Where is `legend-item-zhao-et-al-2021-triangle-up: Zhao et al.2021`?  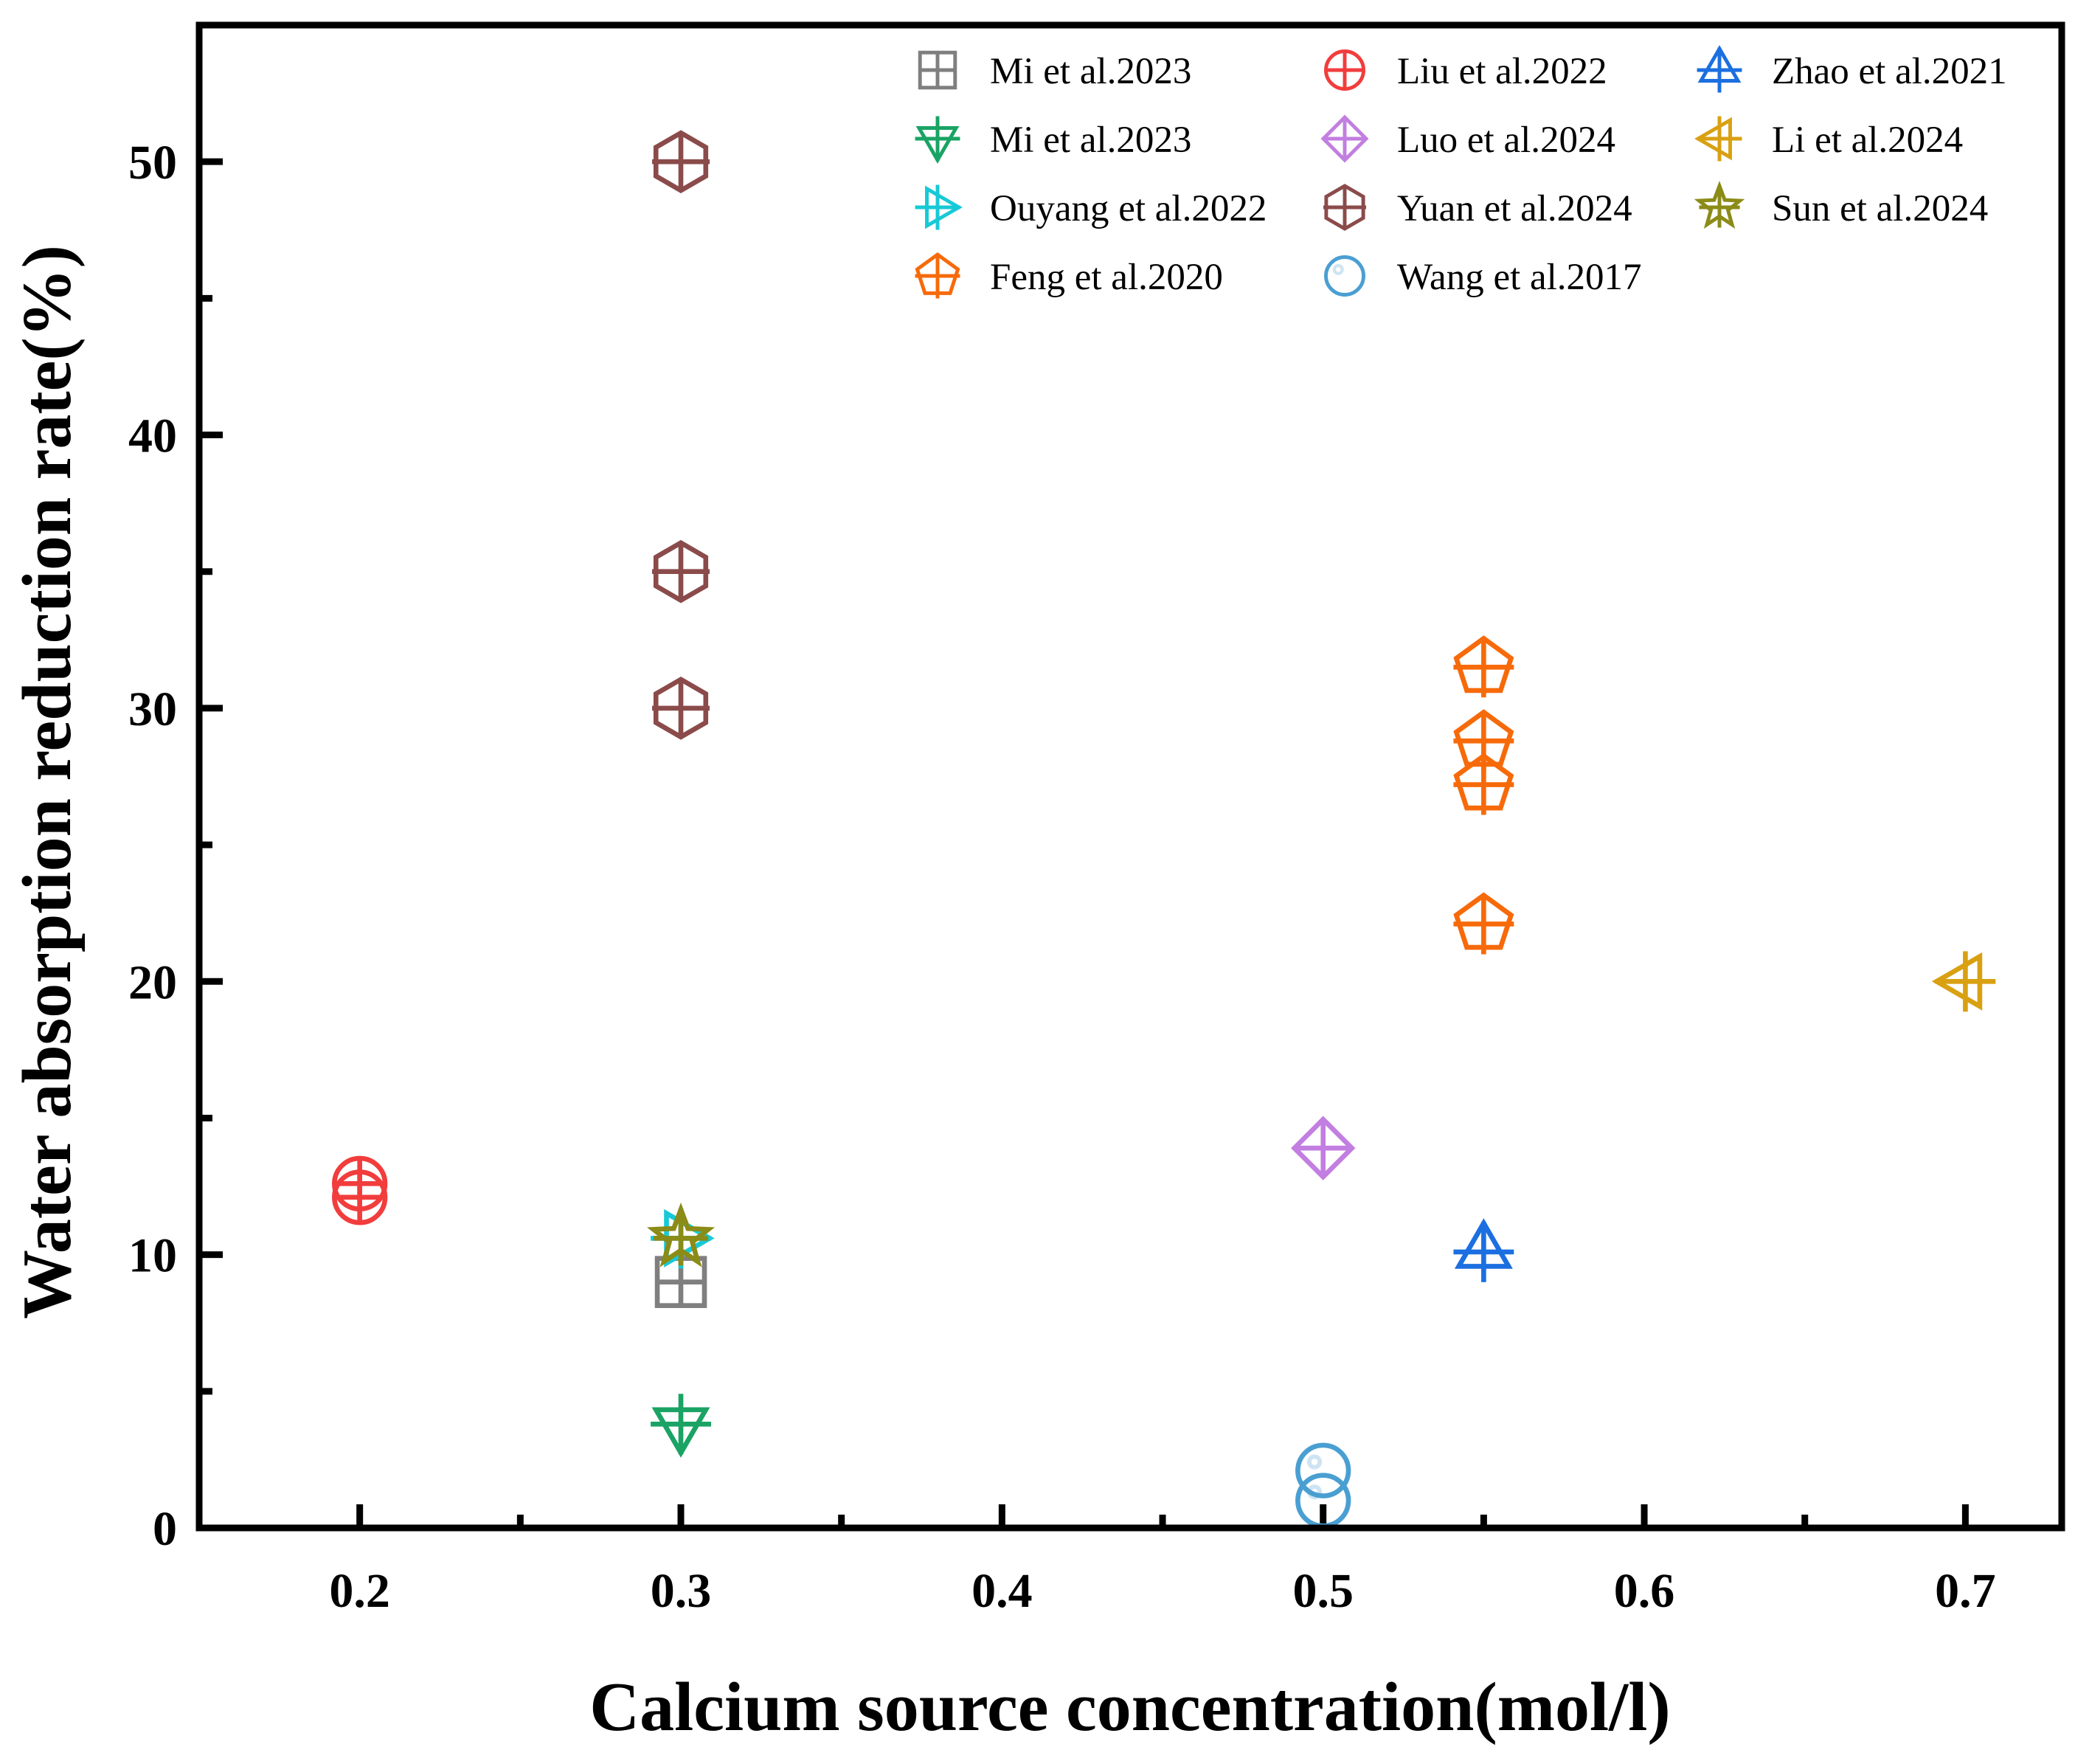
legend-item-zhao-et-al-2021-triangle-up: Zhao et al.2021 is located at coordinates (1852, 69).